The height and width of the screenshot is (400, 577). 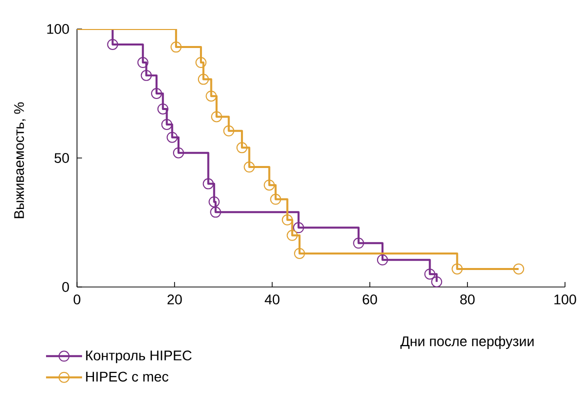 What do you see at coordinates (175, 299) in the screenshot?
I see `x-tick-label: 20` at bounding box center [175, 299].